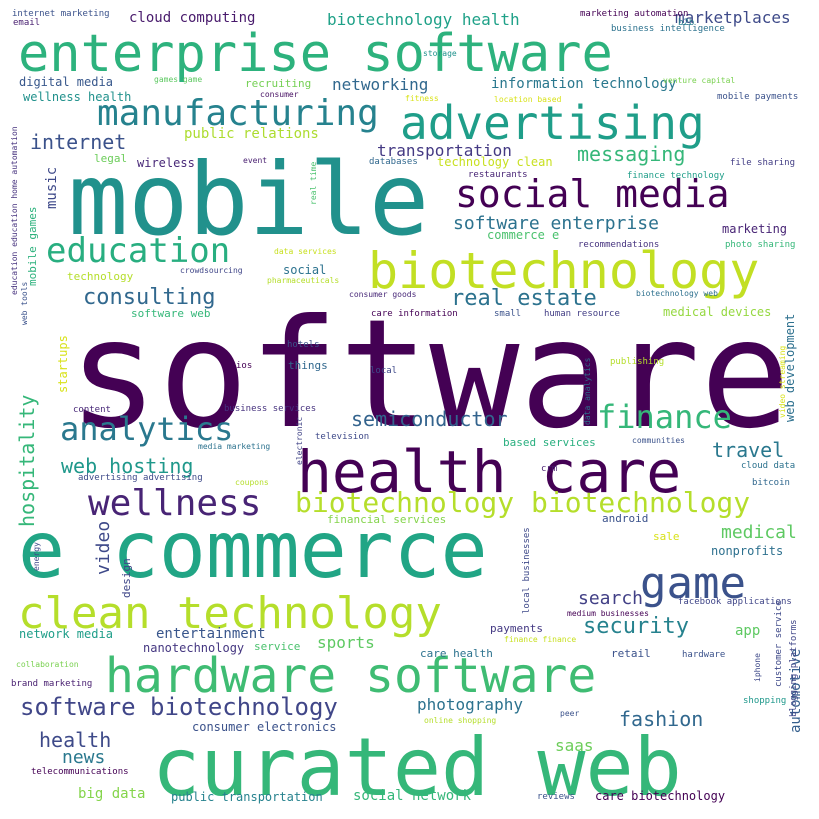 The image size is (819, 819). What do you see at coordinates (383, 294) in the screenshot?
I see `word-cloud-term: consumer goods` at bounding box center [383, 294].